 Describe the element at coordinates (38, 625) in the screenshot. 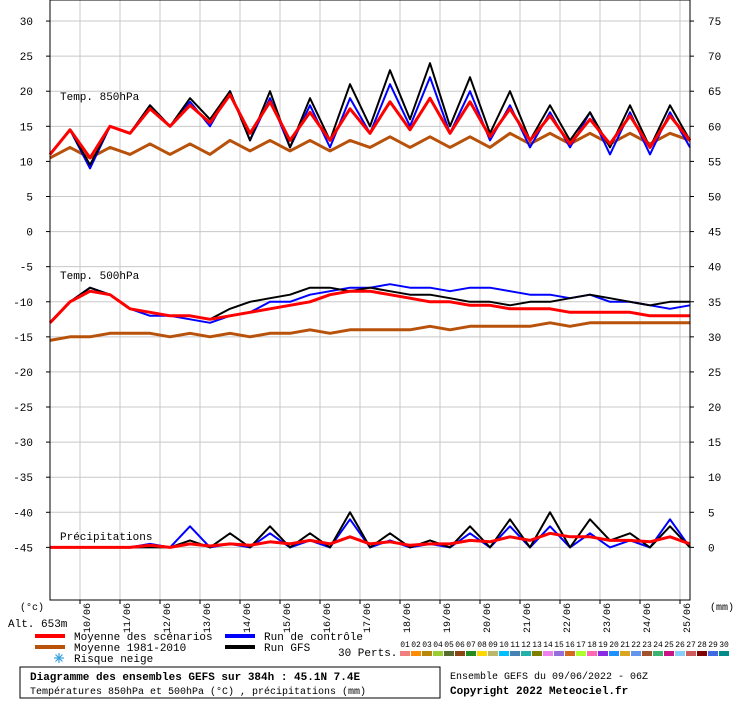

I see `altitude: Alt. 653m` at that location.